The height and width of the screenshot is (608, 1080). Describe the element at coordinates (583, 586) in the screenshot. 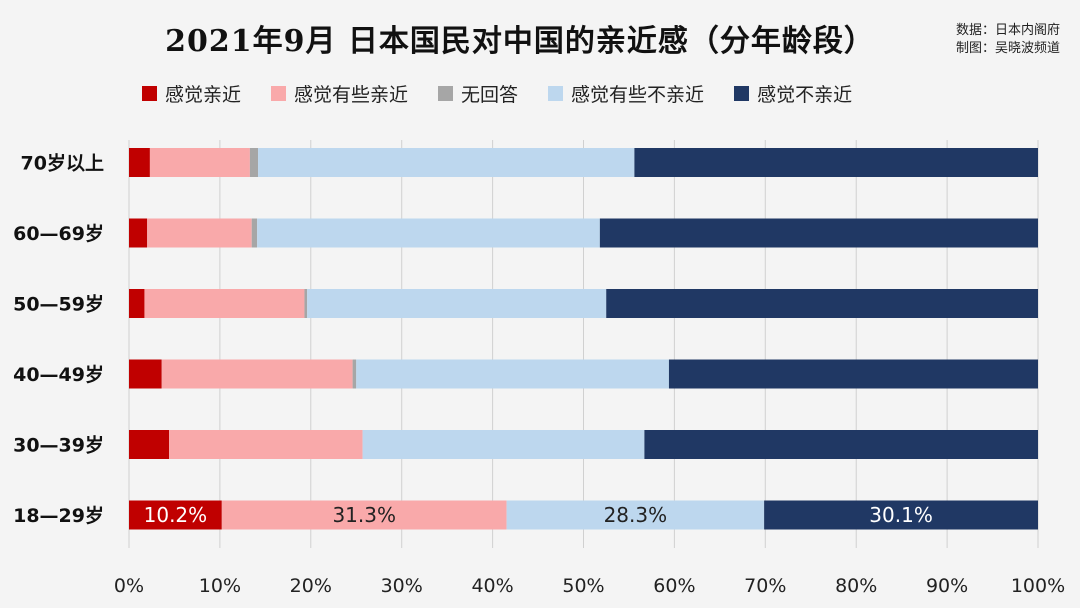

I see `x-tick-label-5: 50%` at that location.